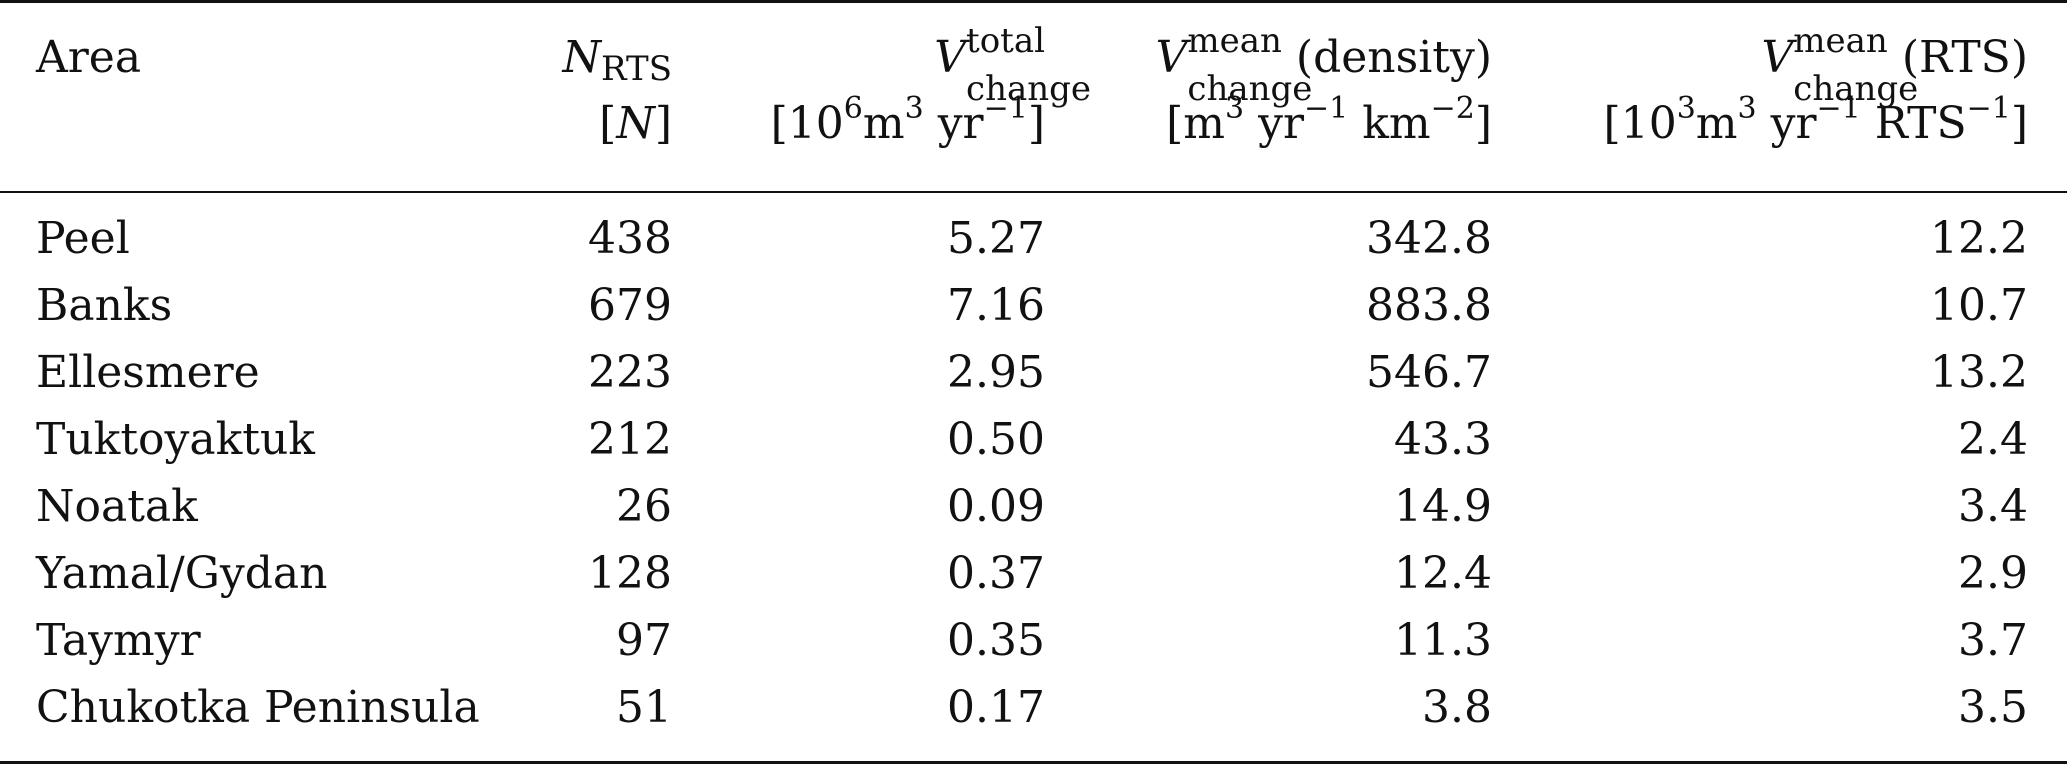 Image resolution: width=2067 pixels, height=765 pixels. Describe the element at coordinates (996, 640) in the screenshot. I see `cell-v-total: 0.35` at that location.